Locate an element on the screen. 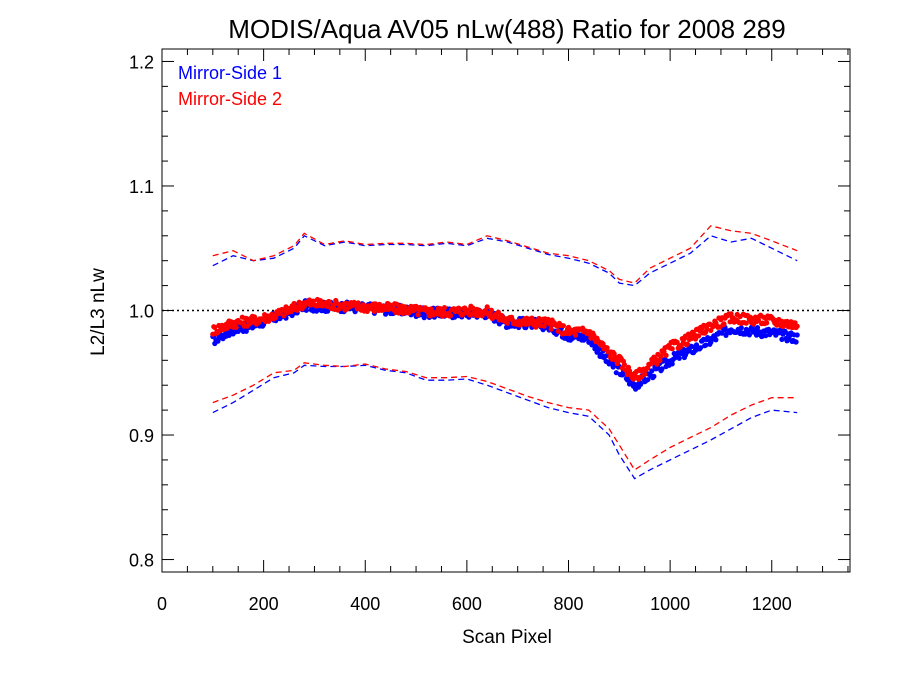 This screenshot has height=675, width=900. y-tick-label: 1.1 is located at coordinates (141, 187).